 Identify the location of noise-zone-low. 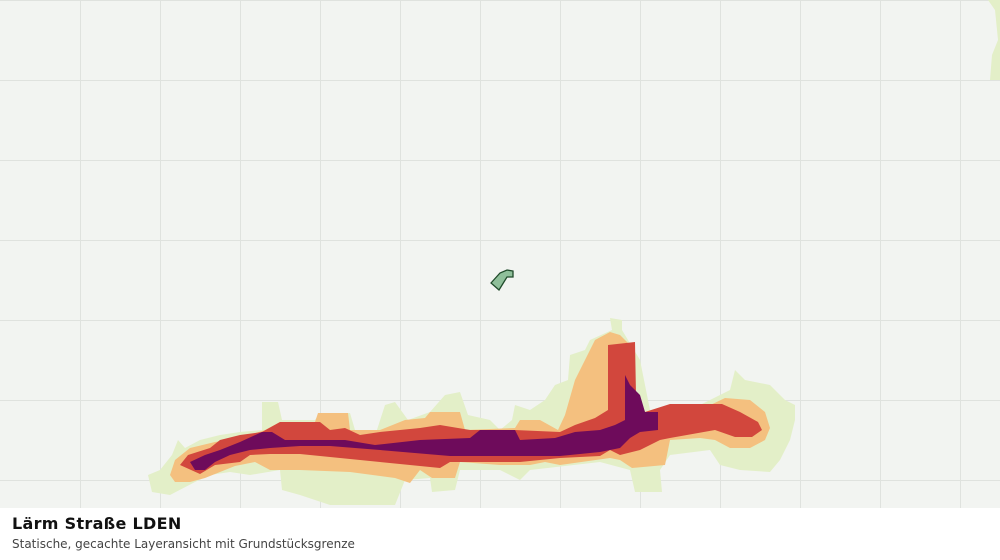
(994, 40).